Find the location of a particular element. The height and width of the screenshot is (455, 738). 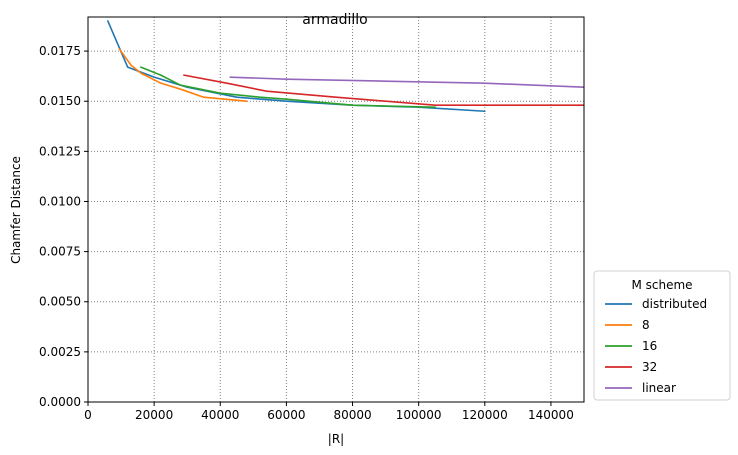

y-tick-label: 0.0000 is located at coordinates (60, 402).